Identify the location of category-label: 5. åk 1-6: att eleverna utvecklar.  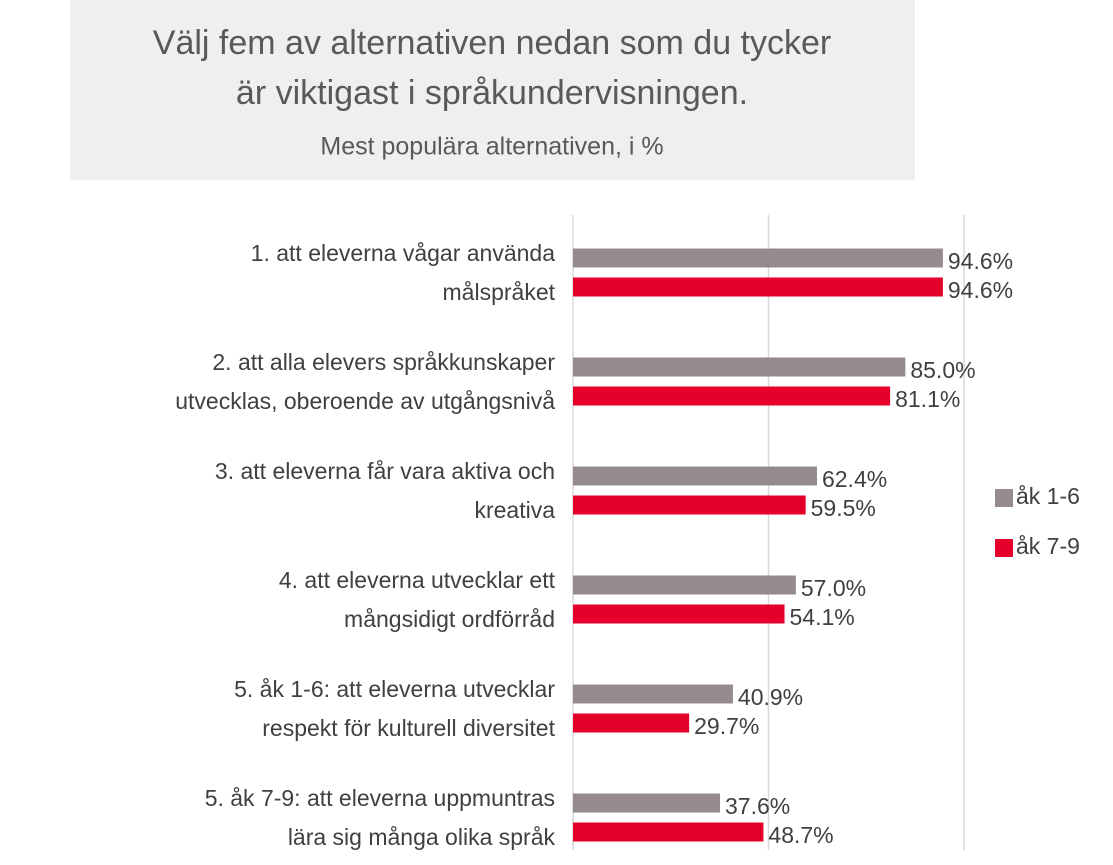
(394, 689).